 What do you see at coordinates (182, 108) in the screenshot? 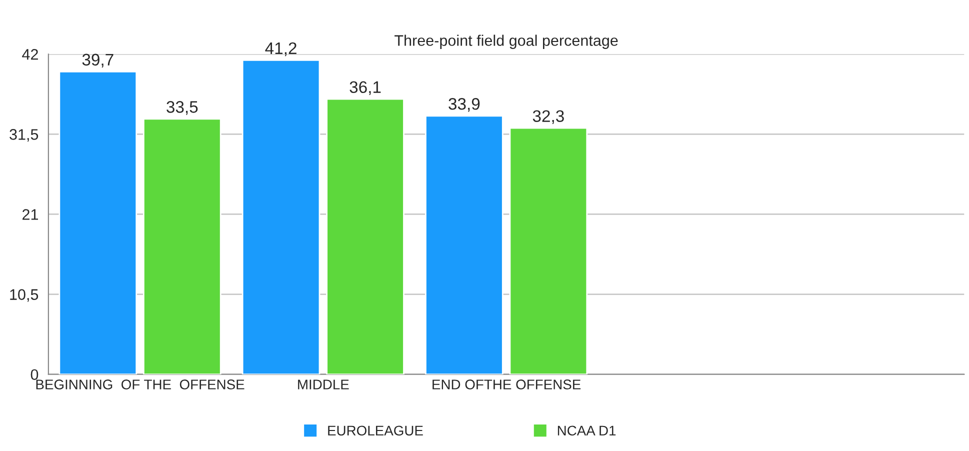
I see `data-label: 33,5` at bounding box center [182, 108].